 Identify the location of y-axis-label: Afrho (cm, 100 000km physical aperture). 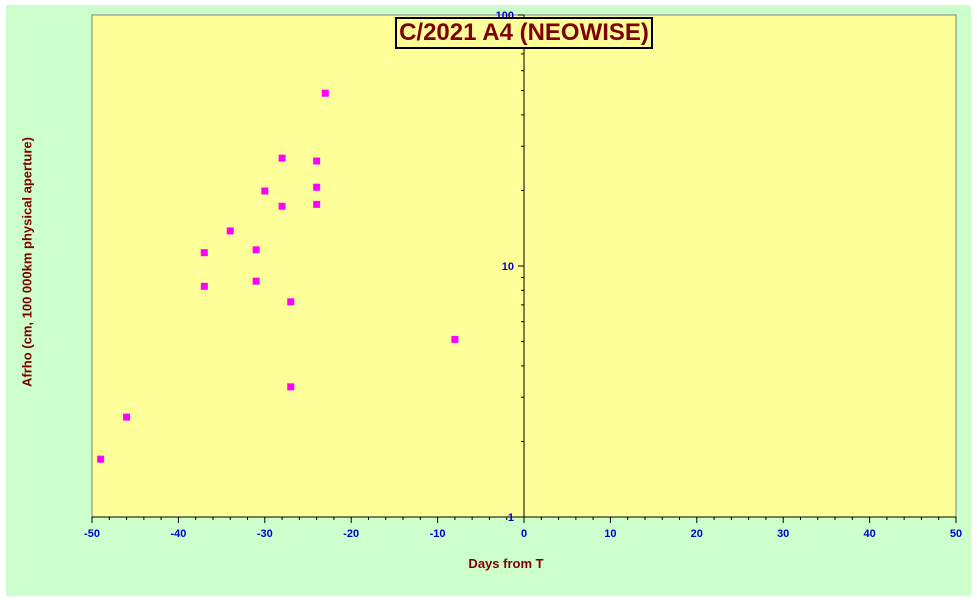
(27, 262).